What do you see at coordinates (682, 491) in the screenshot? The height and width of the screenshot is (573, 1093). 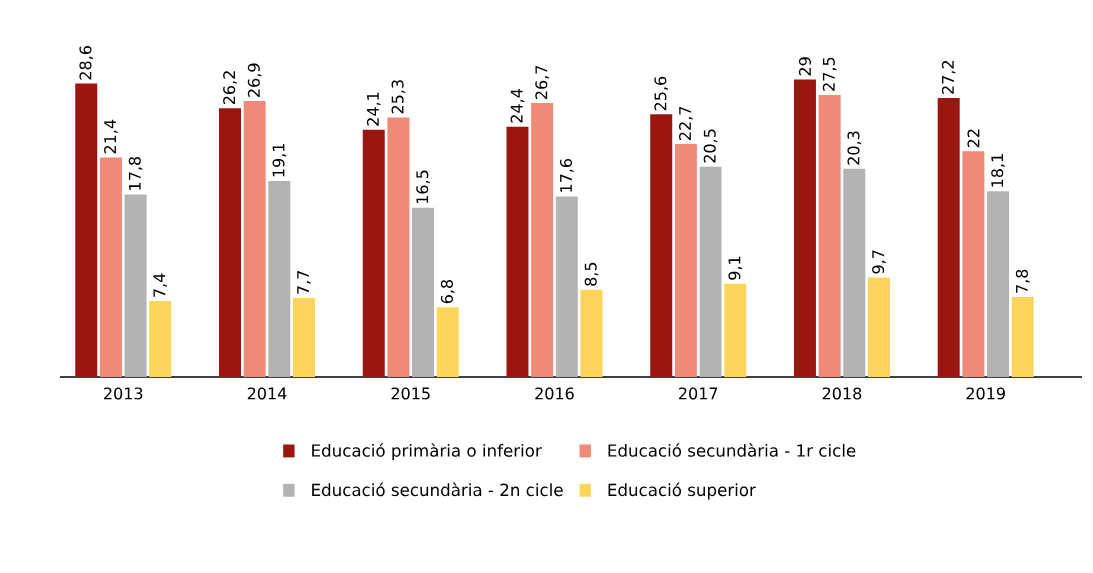 I see `legend-label: Educació superior` at bounding box center [682, 491].